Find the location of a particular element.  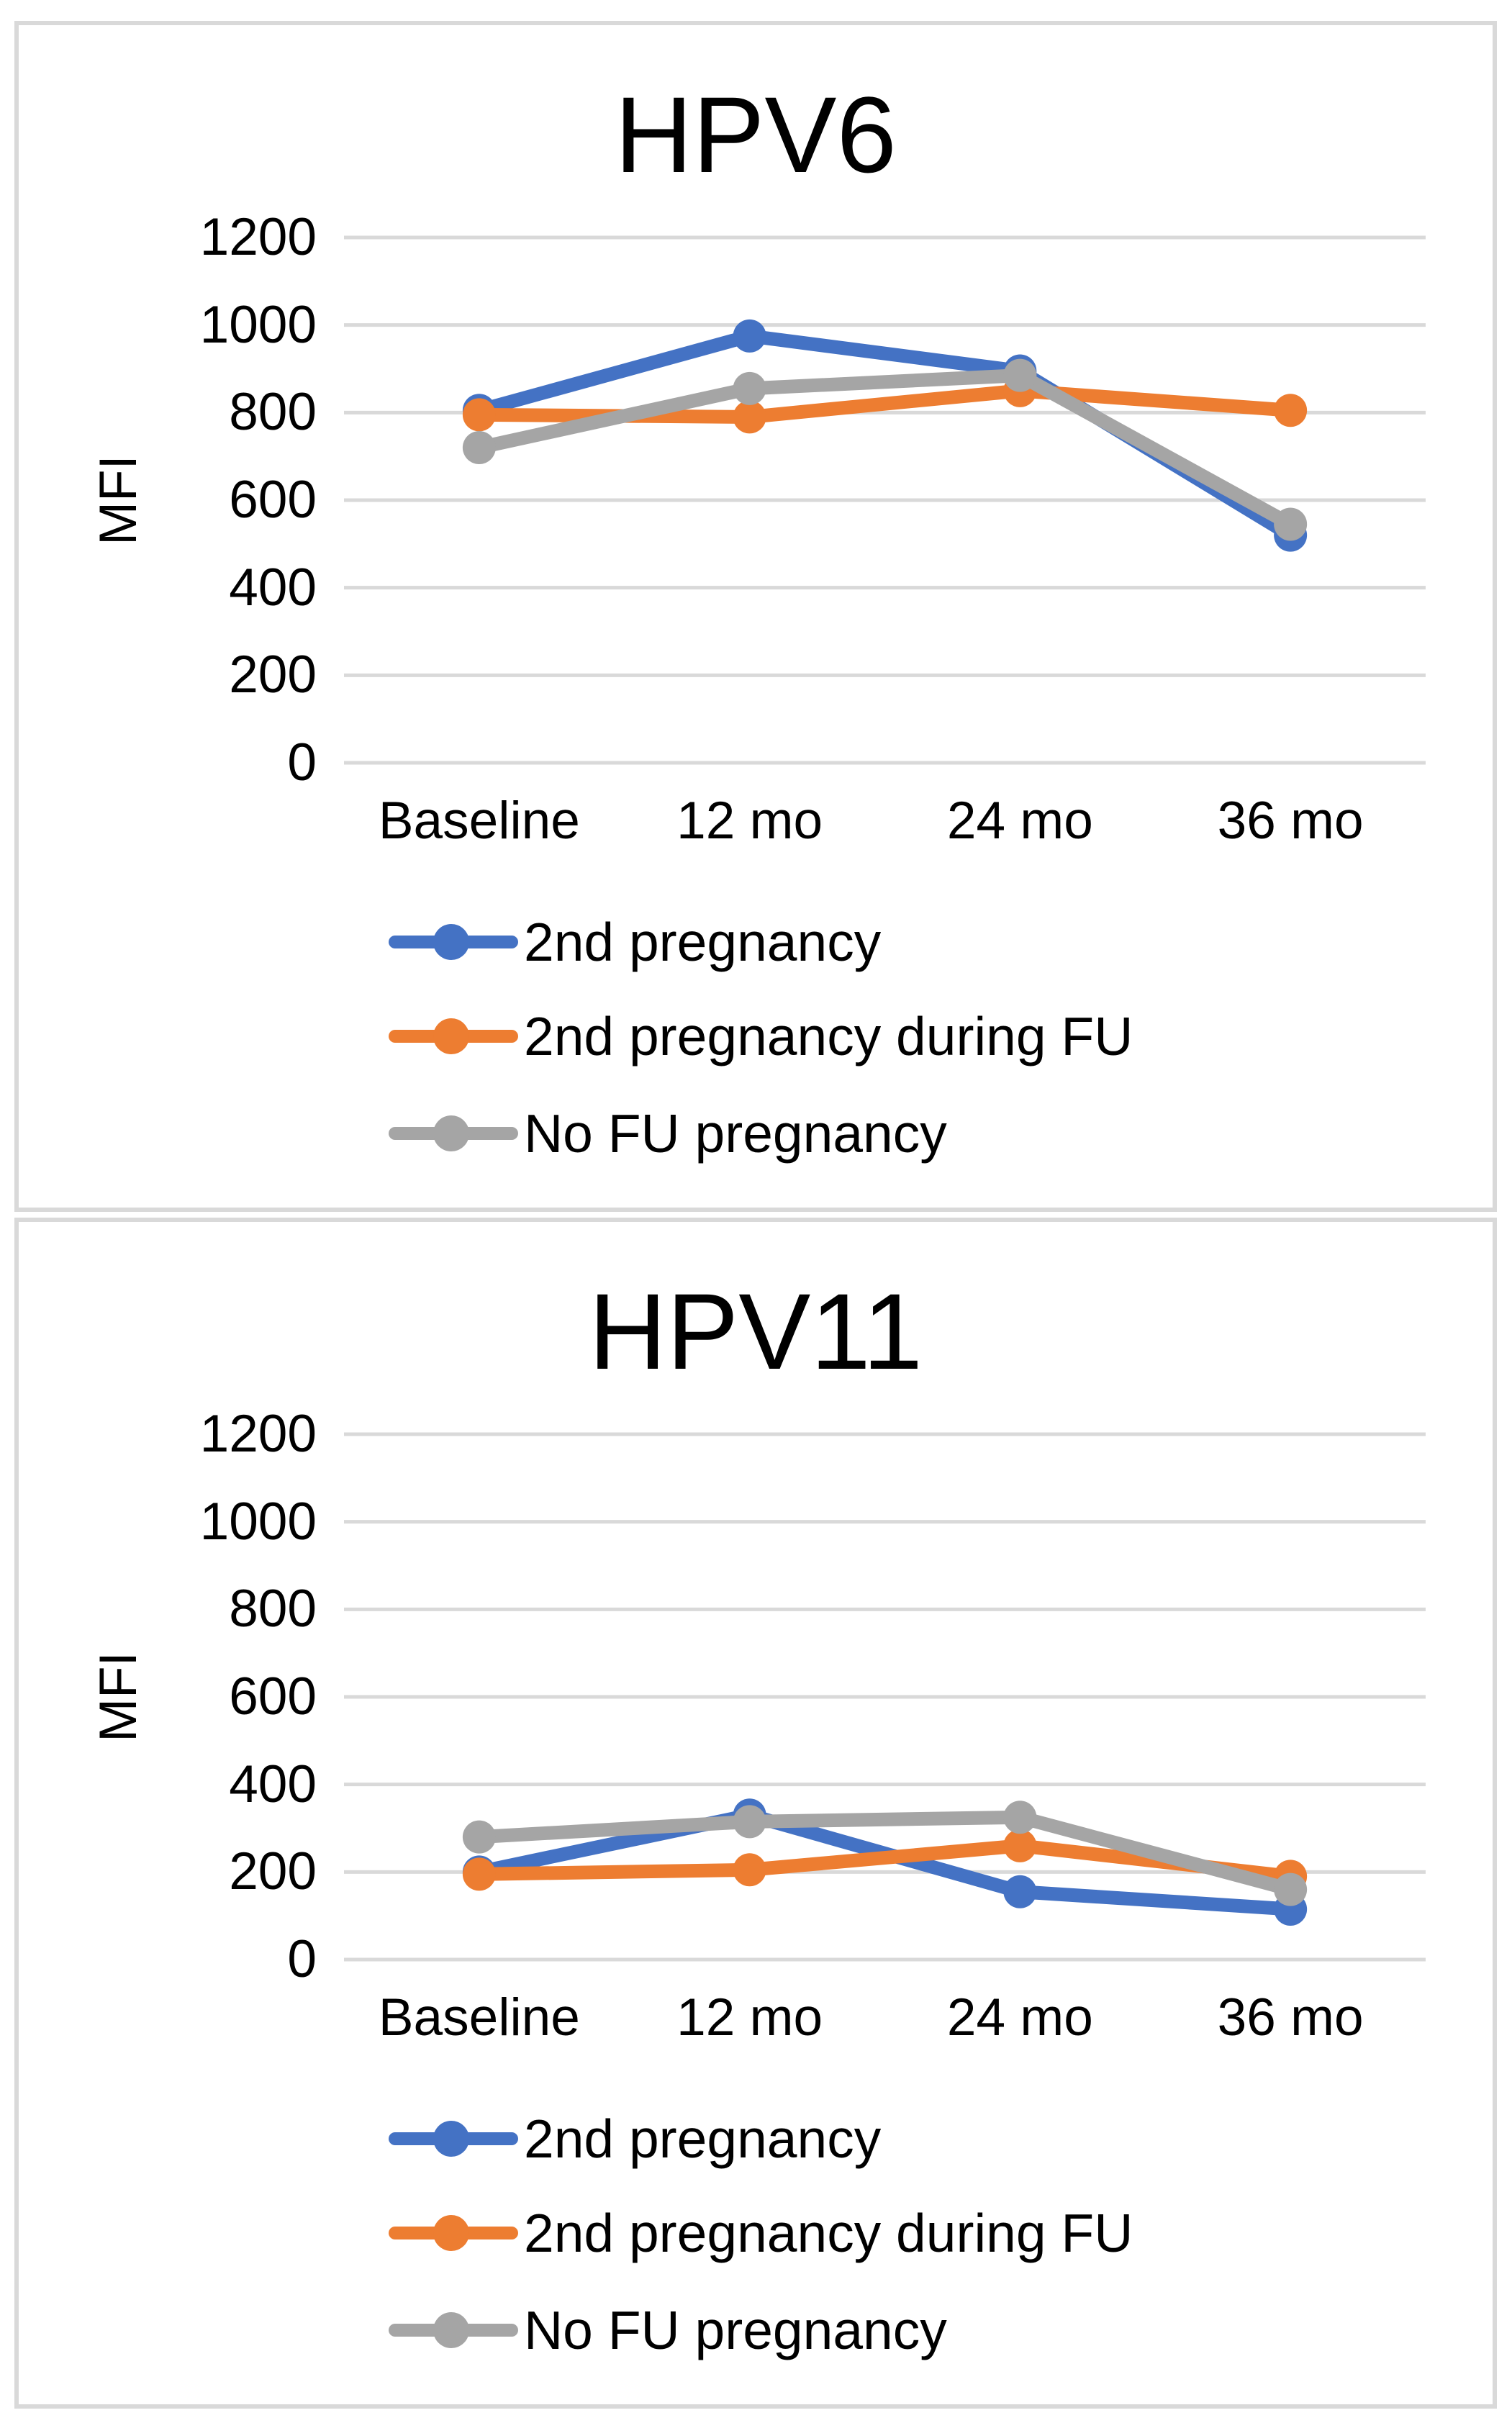

chart-title: HPV6 is located at coordinates (756, 134).